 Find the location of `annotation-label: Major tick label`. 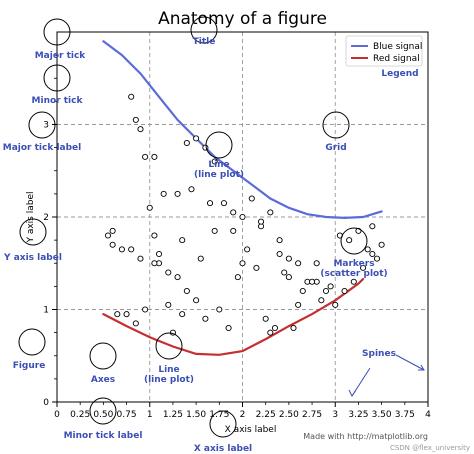

annotation-label: Major tick label is located at coordinates (42, 148).